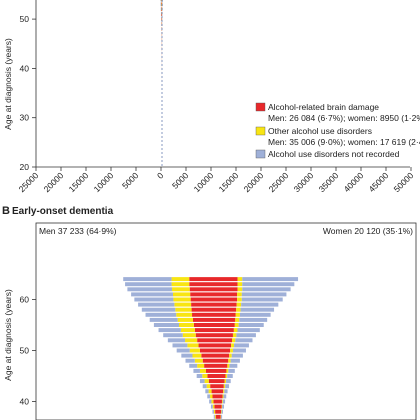 Image resolution: width=420 pixels, height=420 pixels. What do you see at coordinates (25, 167) in the screenshot?
I see `panel-a-y-tick-label: 20` at bounding box center [25, 167].